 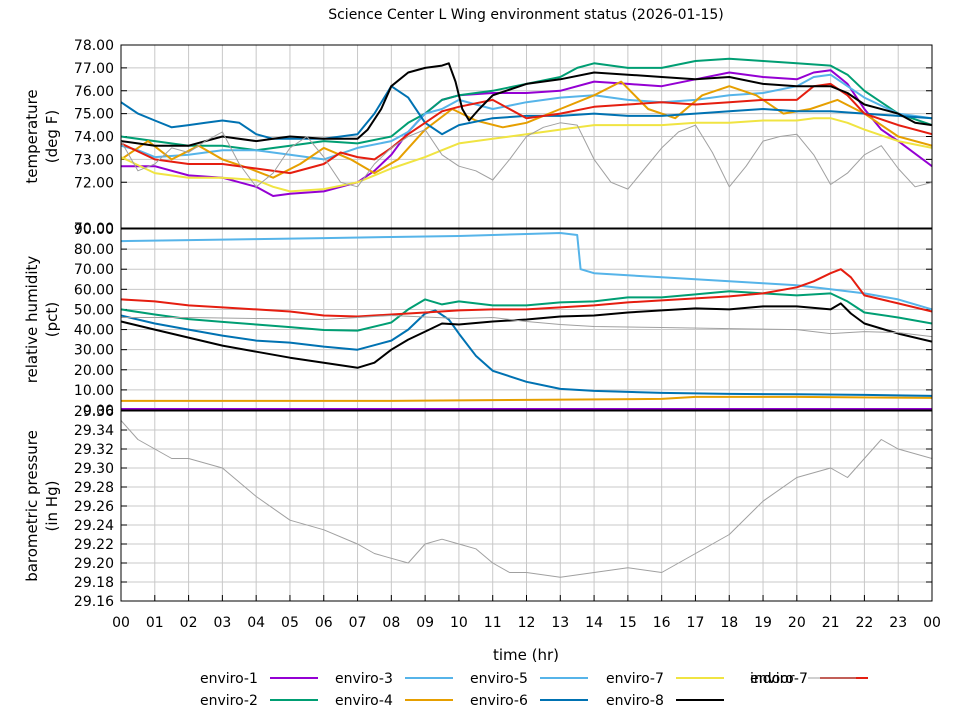 I want to click on y-tick-label: 72.00, so click(x=94, y=183).